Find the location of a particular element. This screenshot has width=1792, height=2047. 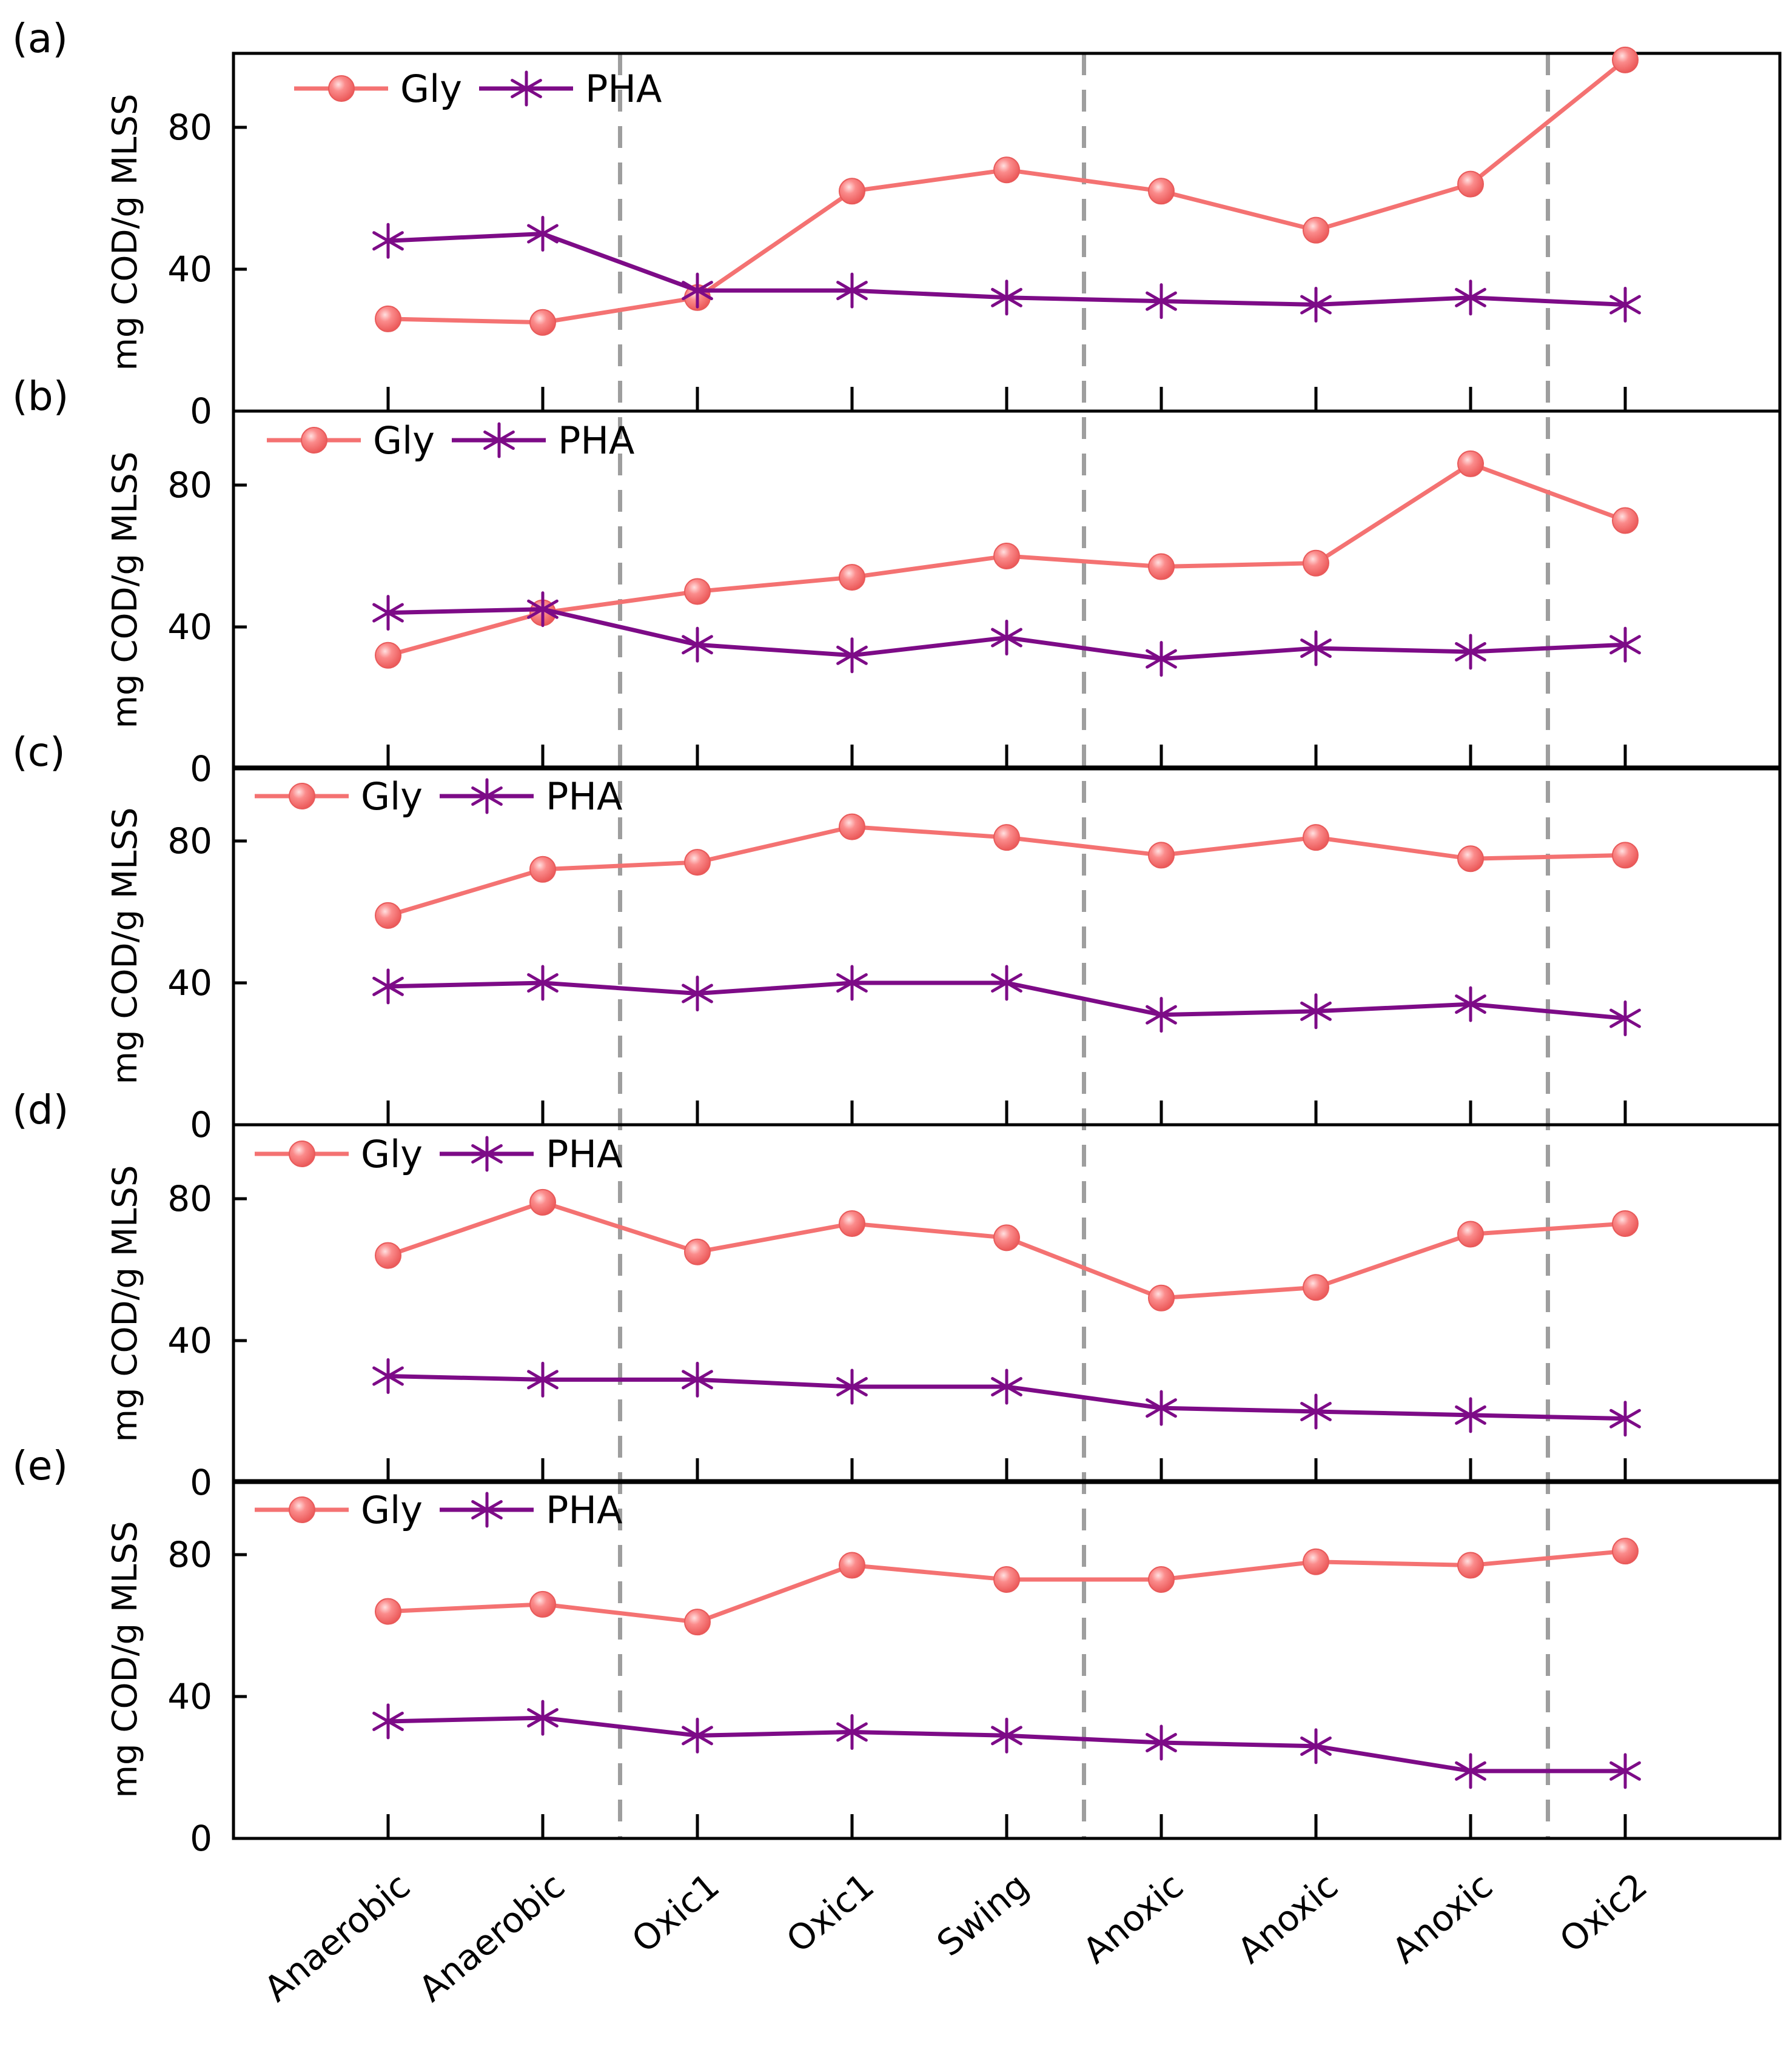

y-tick-label: 80 is located at coordinates (190, 841).